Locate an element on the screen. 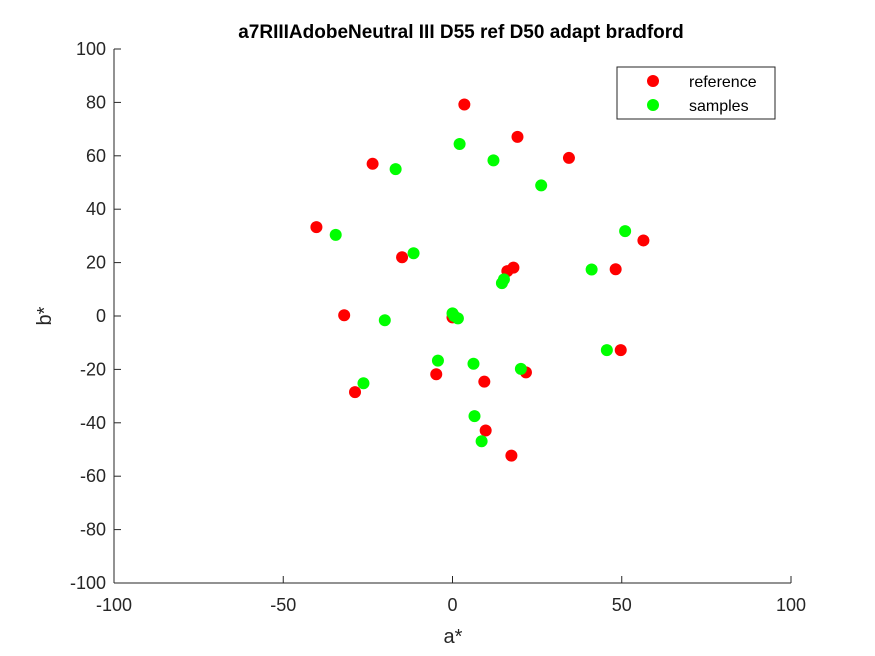  legend: reference samples is located at coordinates (696, 93).